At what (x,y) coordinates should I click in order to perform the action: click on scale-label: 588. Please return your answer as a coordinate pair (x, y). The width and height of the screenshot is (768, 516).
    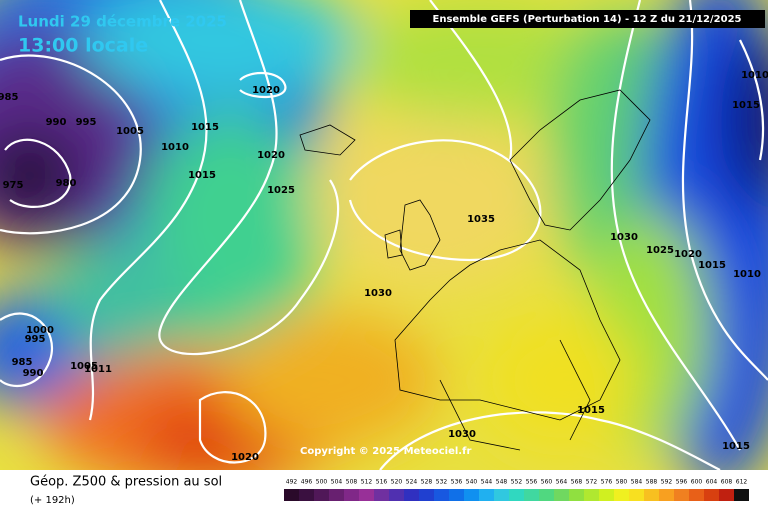
    Looking at the image, I should click on (652, 482).